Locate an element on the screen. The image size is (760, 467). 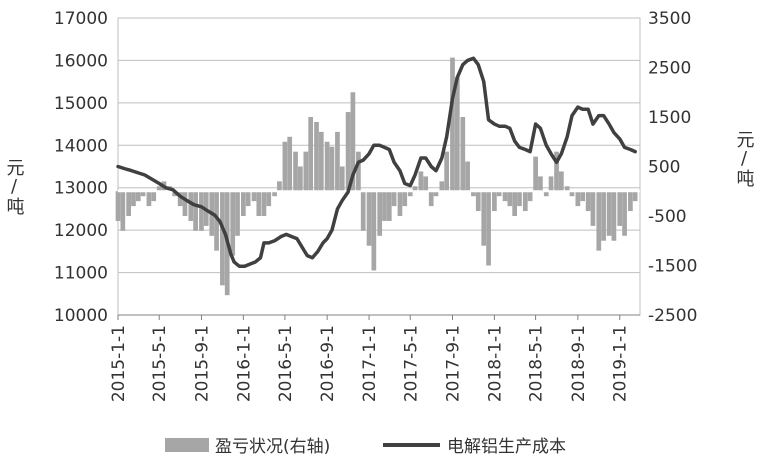
x-tick-label: 2016-9-1 is located at coordinates (328, 363).